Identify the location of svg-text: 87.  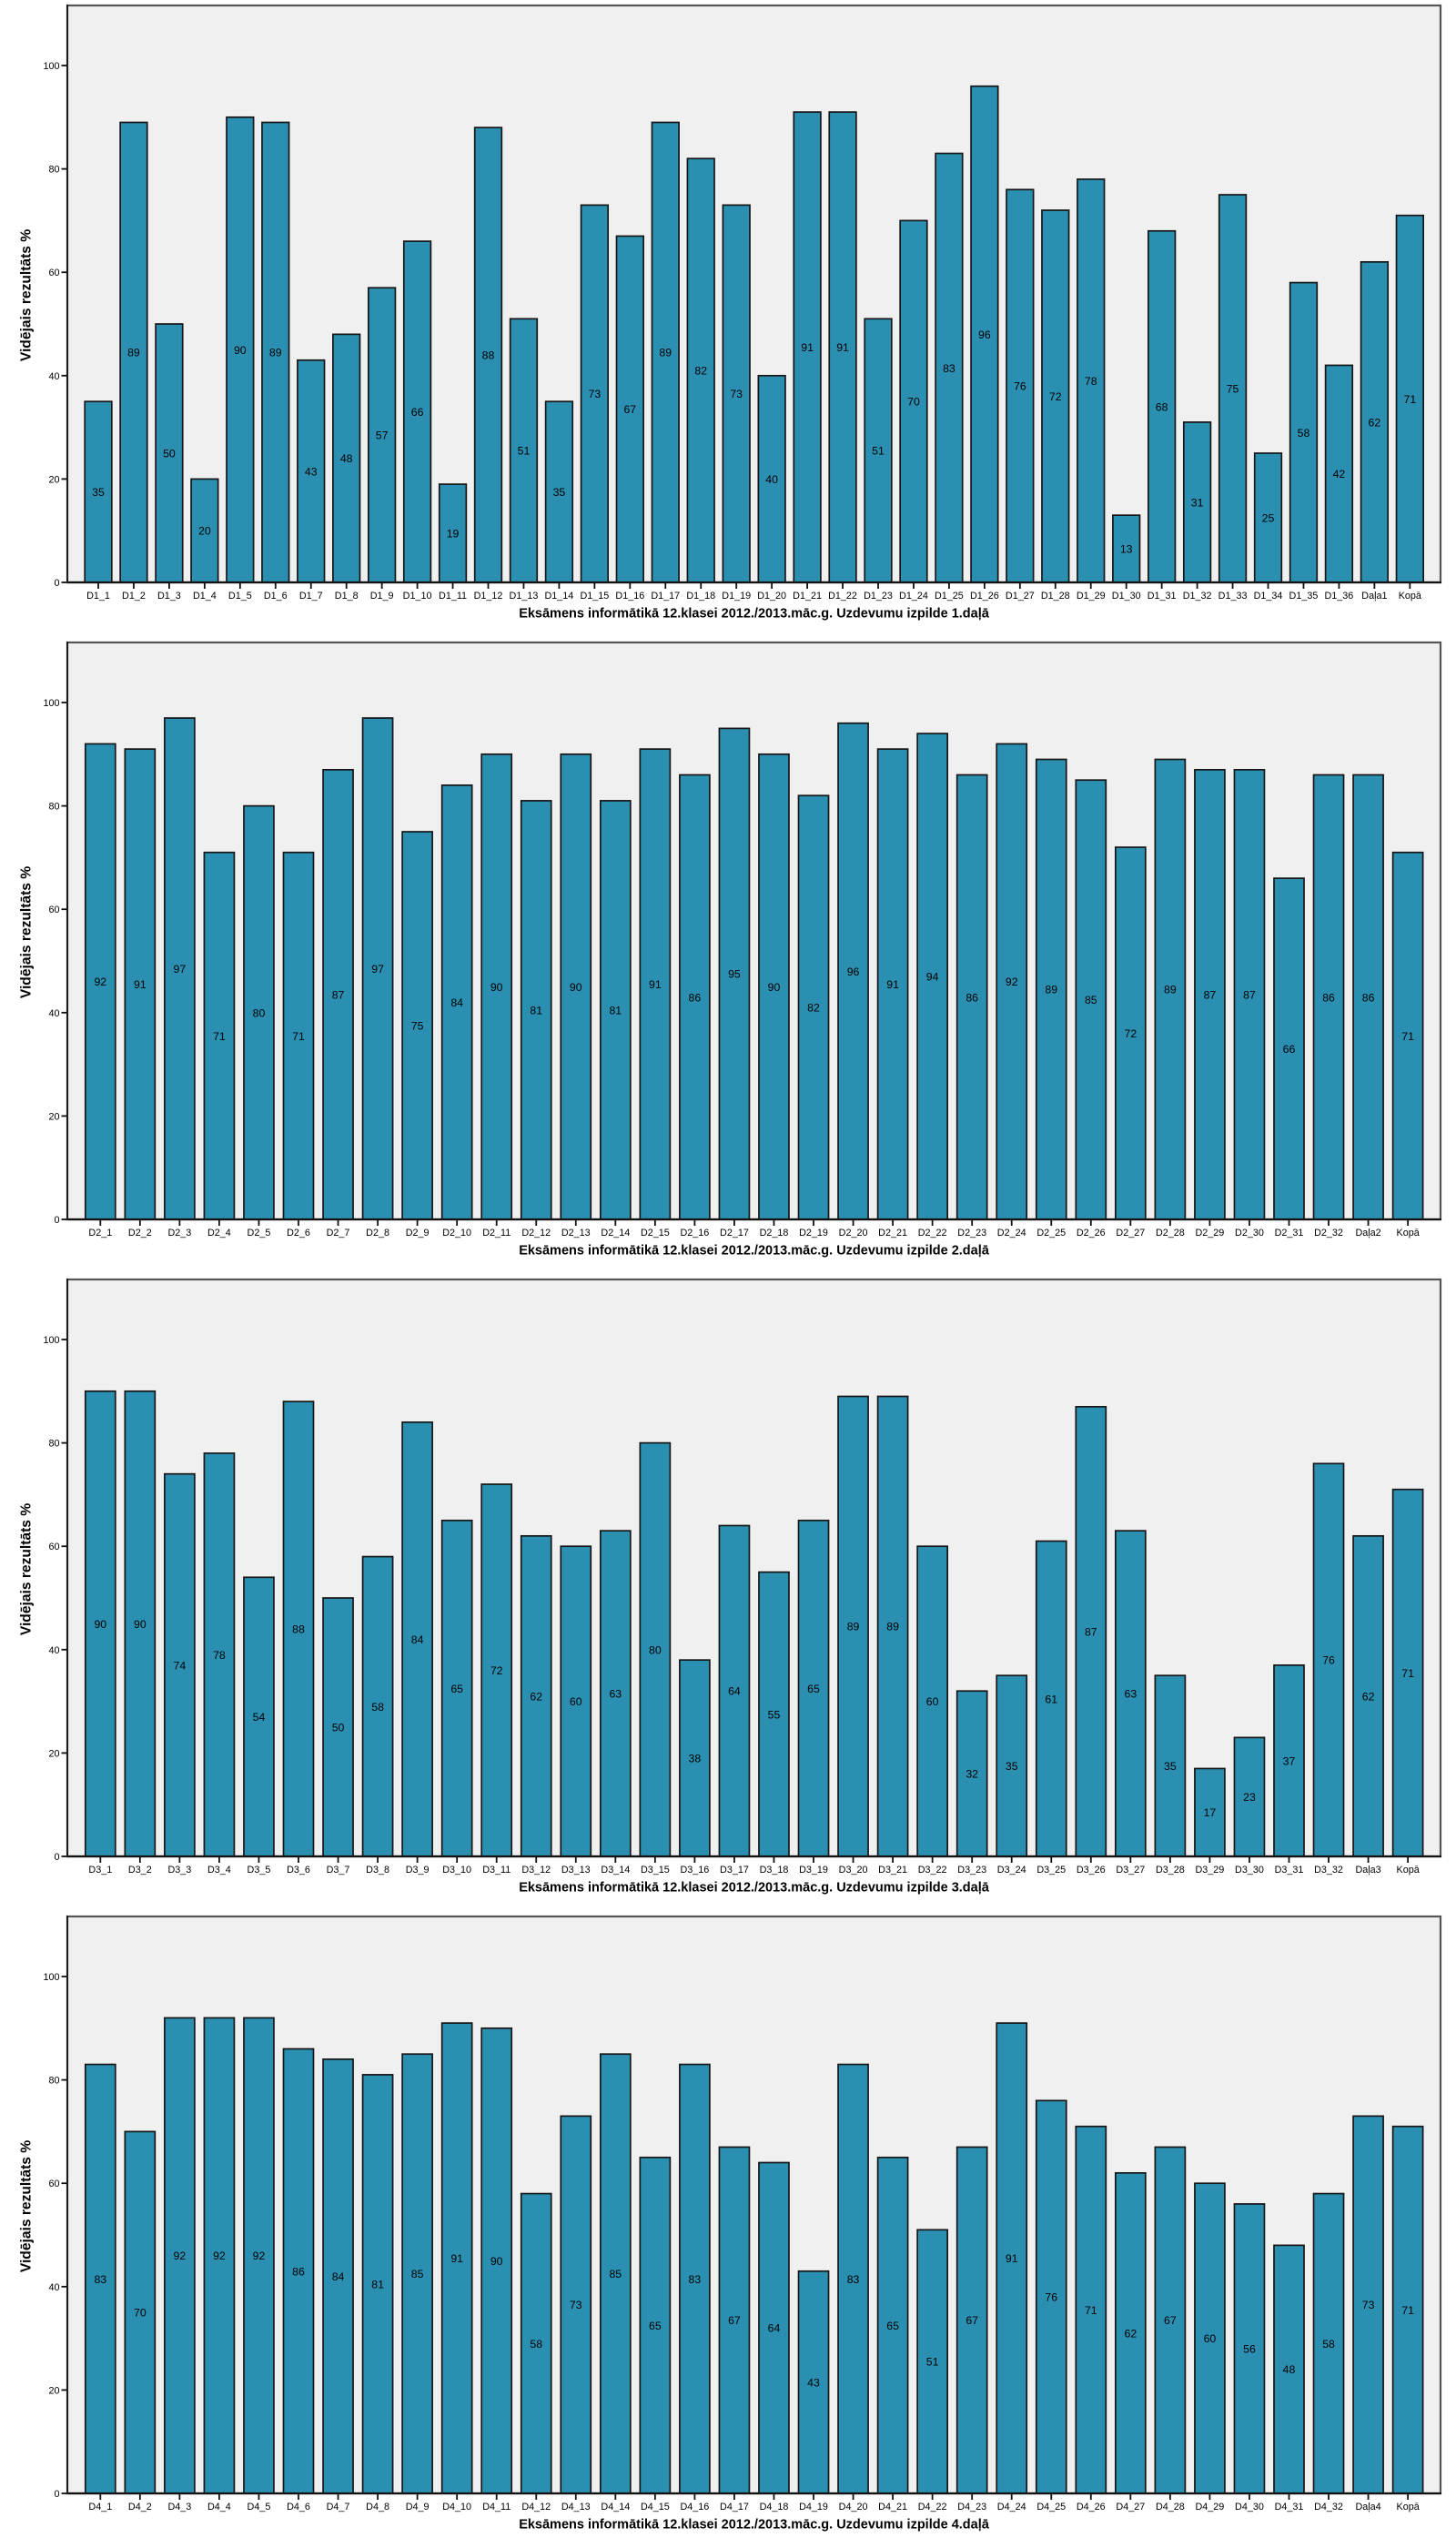
(1249, 995).